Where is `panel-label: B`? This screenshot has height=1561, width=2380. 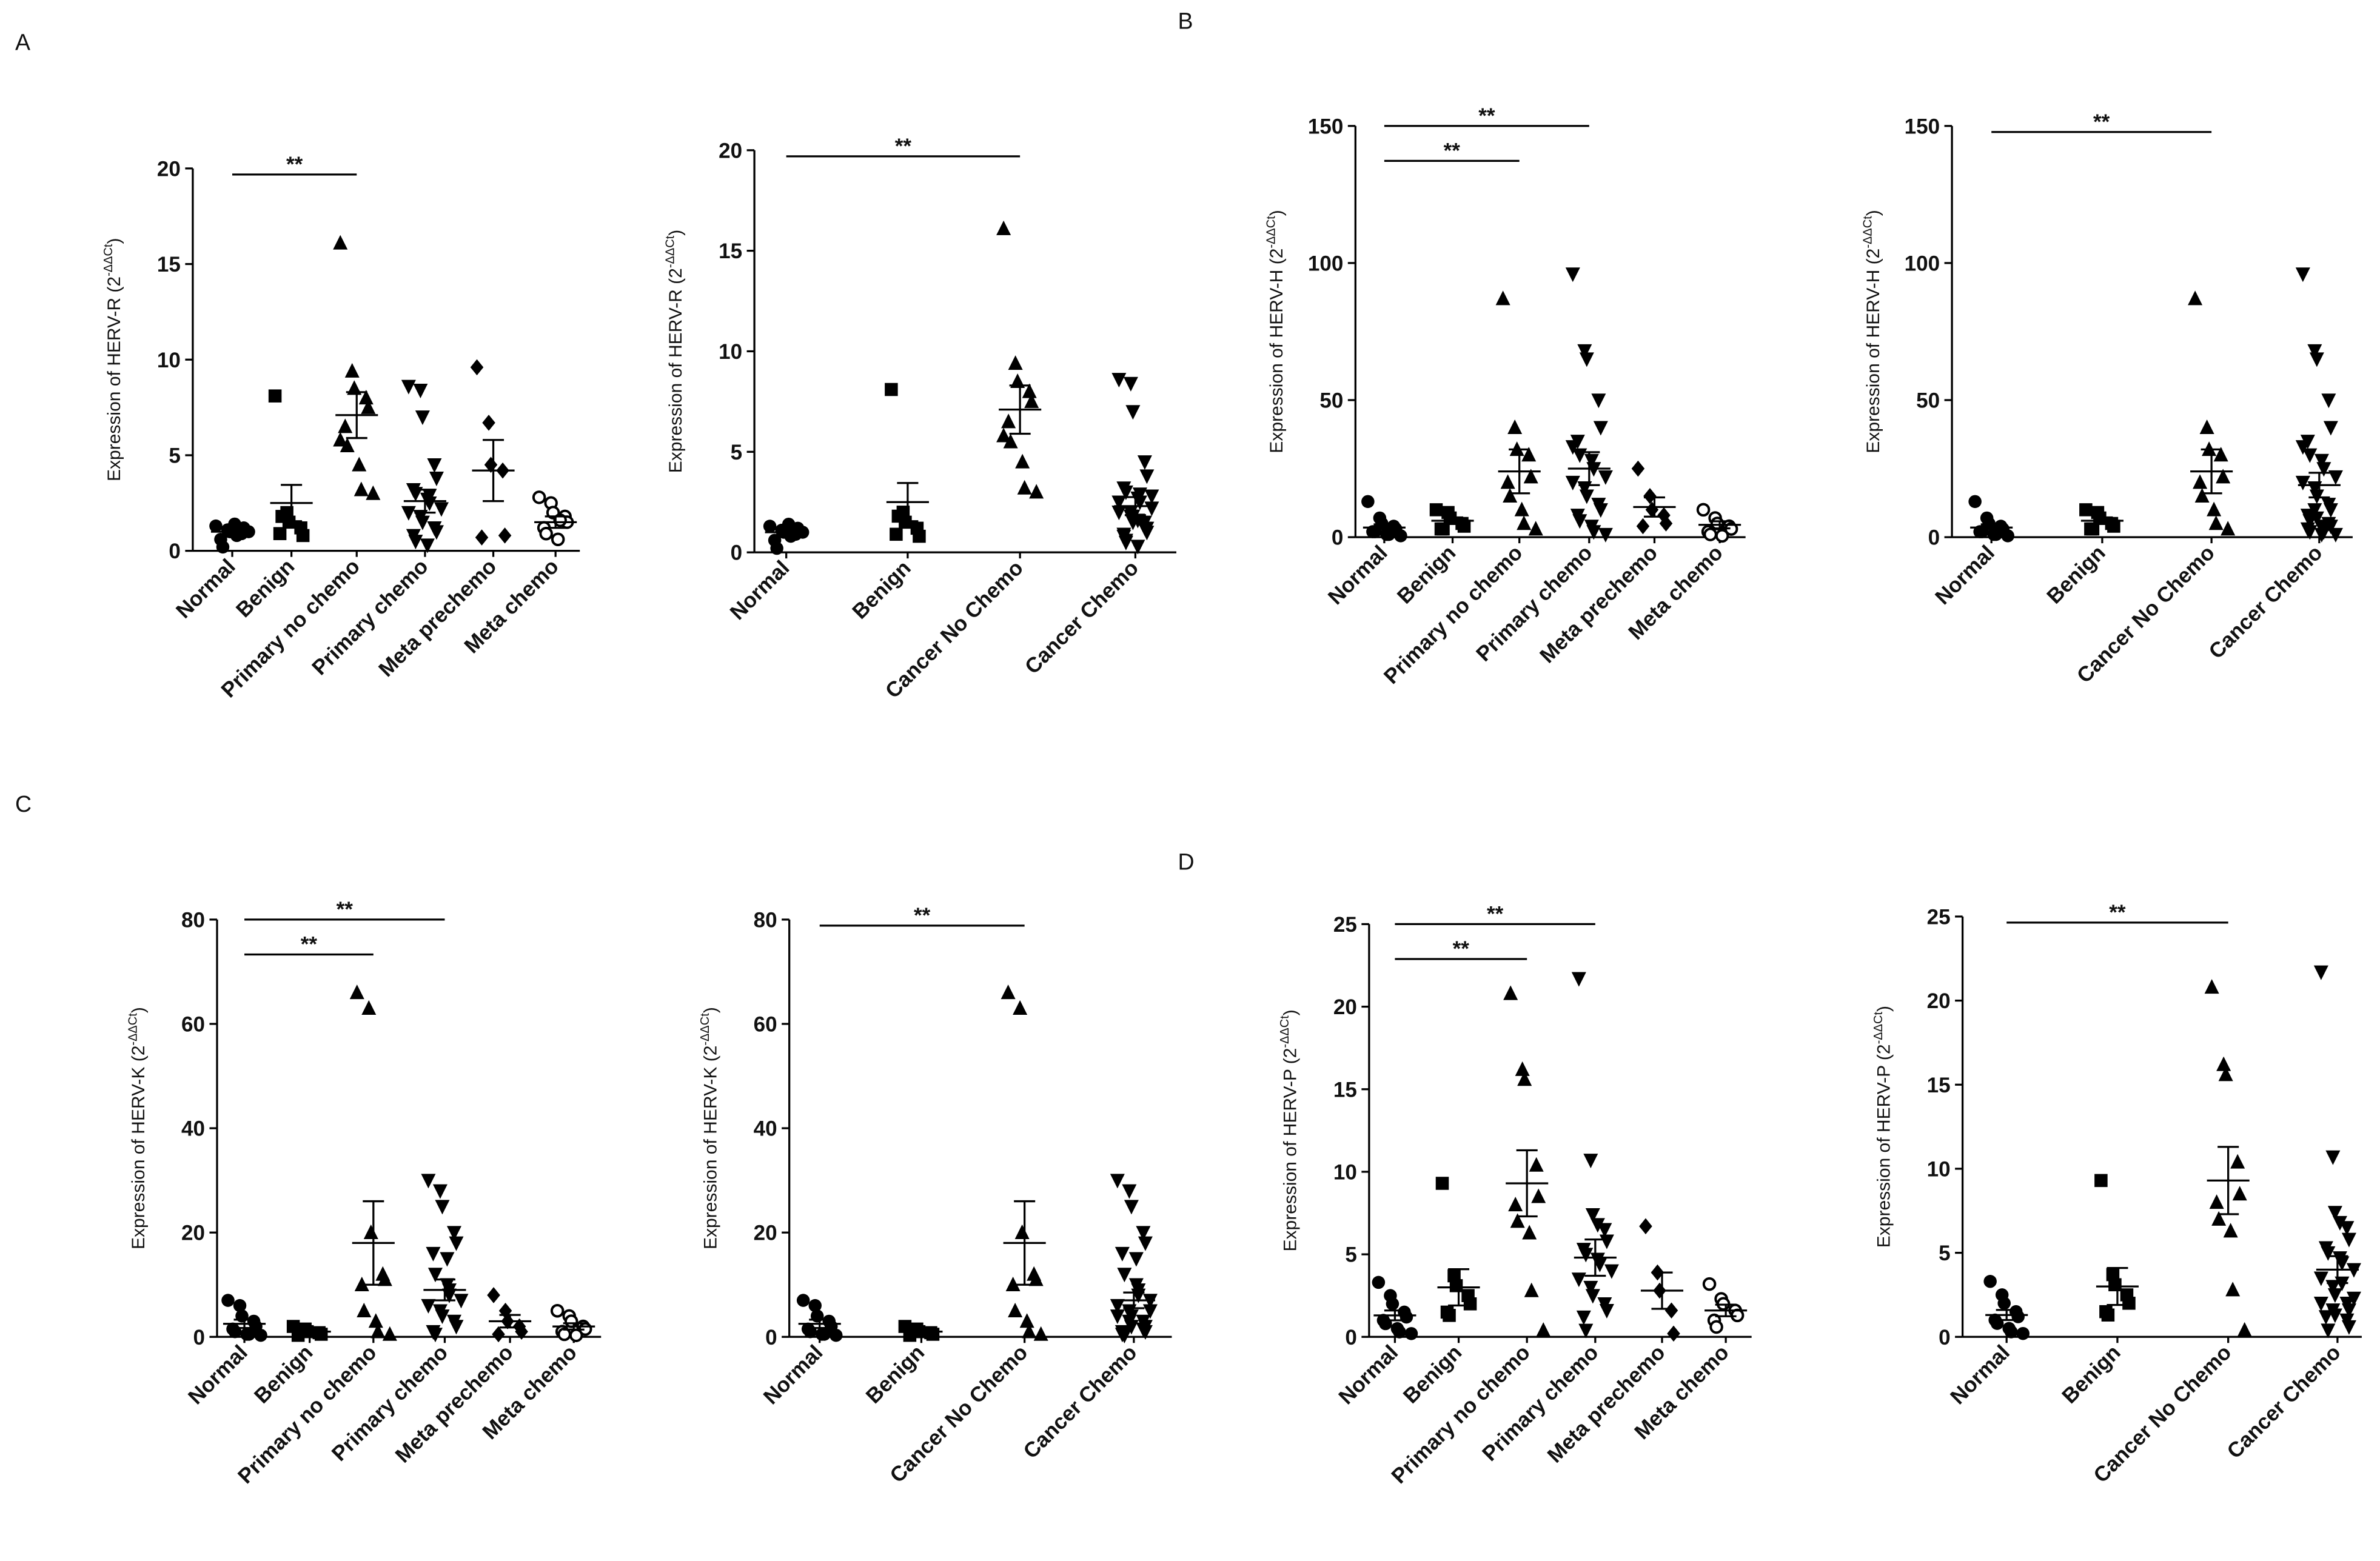 panel-label: B is located at coordinates (1185, 21).